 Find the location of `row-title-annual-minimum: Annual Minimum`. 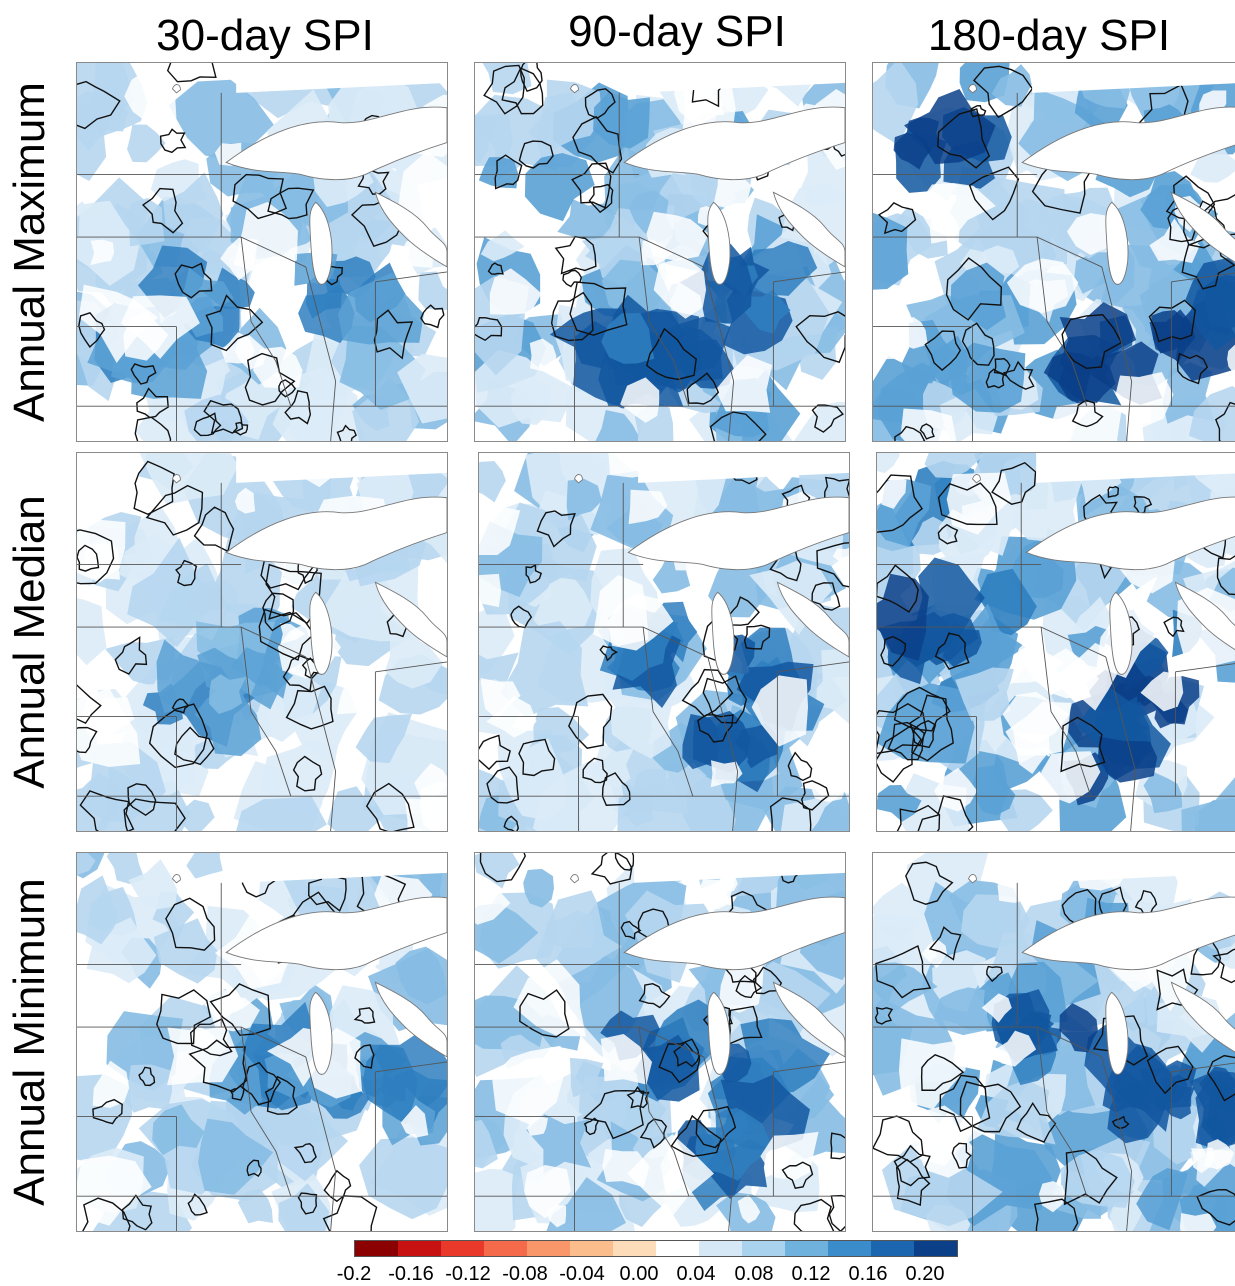

row-title-annual-minimum: Annual Minimum is located at coordinates (29, 1042).